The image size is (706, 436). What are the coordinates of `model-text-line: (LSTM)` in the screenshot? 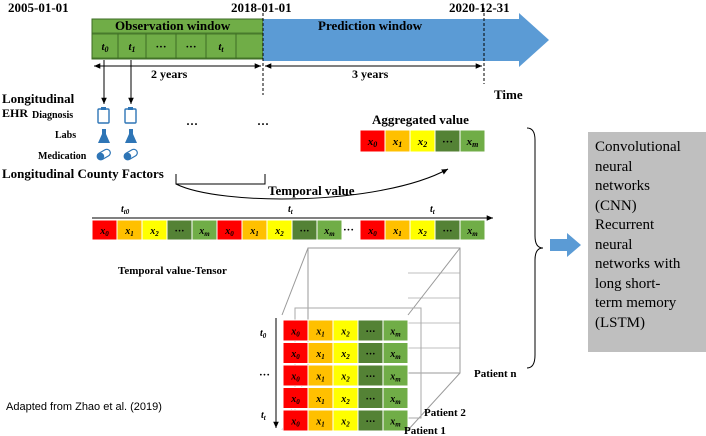 It's located at (620, 322).